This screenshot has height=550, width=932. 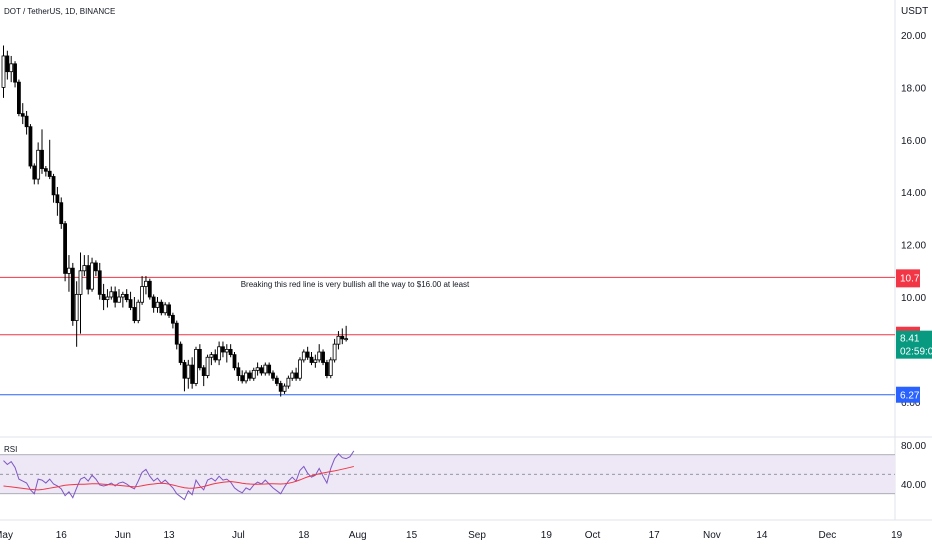 I want to click on rsi-line, so click(x=179, y=475).